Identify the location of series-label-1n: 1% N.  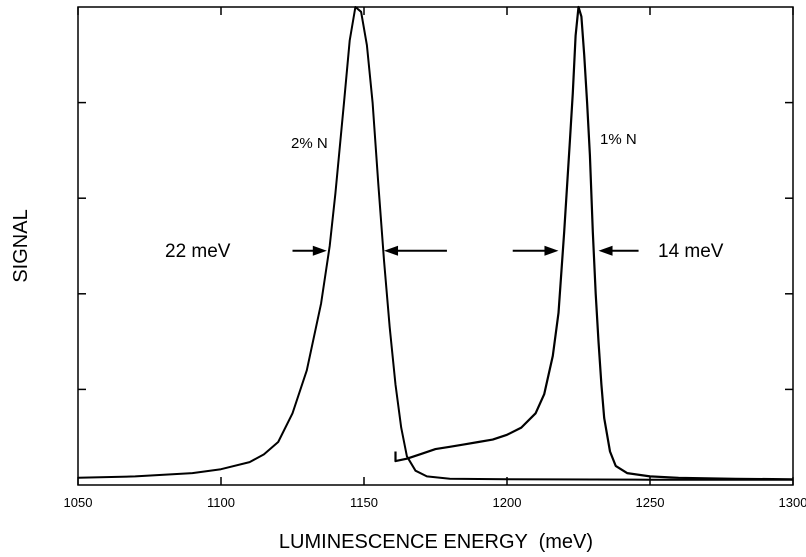
(618, 139).